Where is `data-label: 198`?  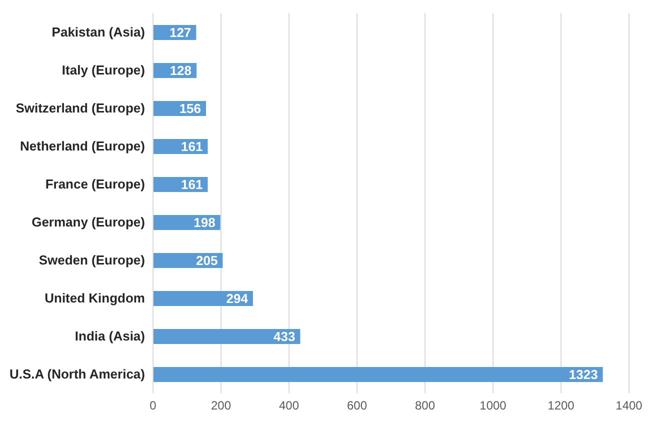
data-label: 198 is located at coordinates (205, 222).